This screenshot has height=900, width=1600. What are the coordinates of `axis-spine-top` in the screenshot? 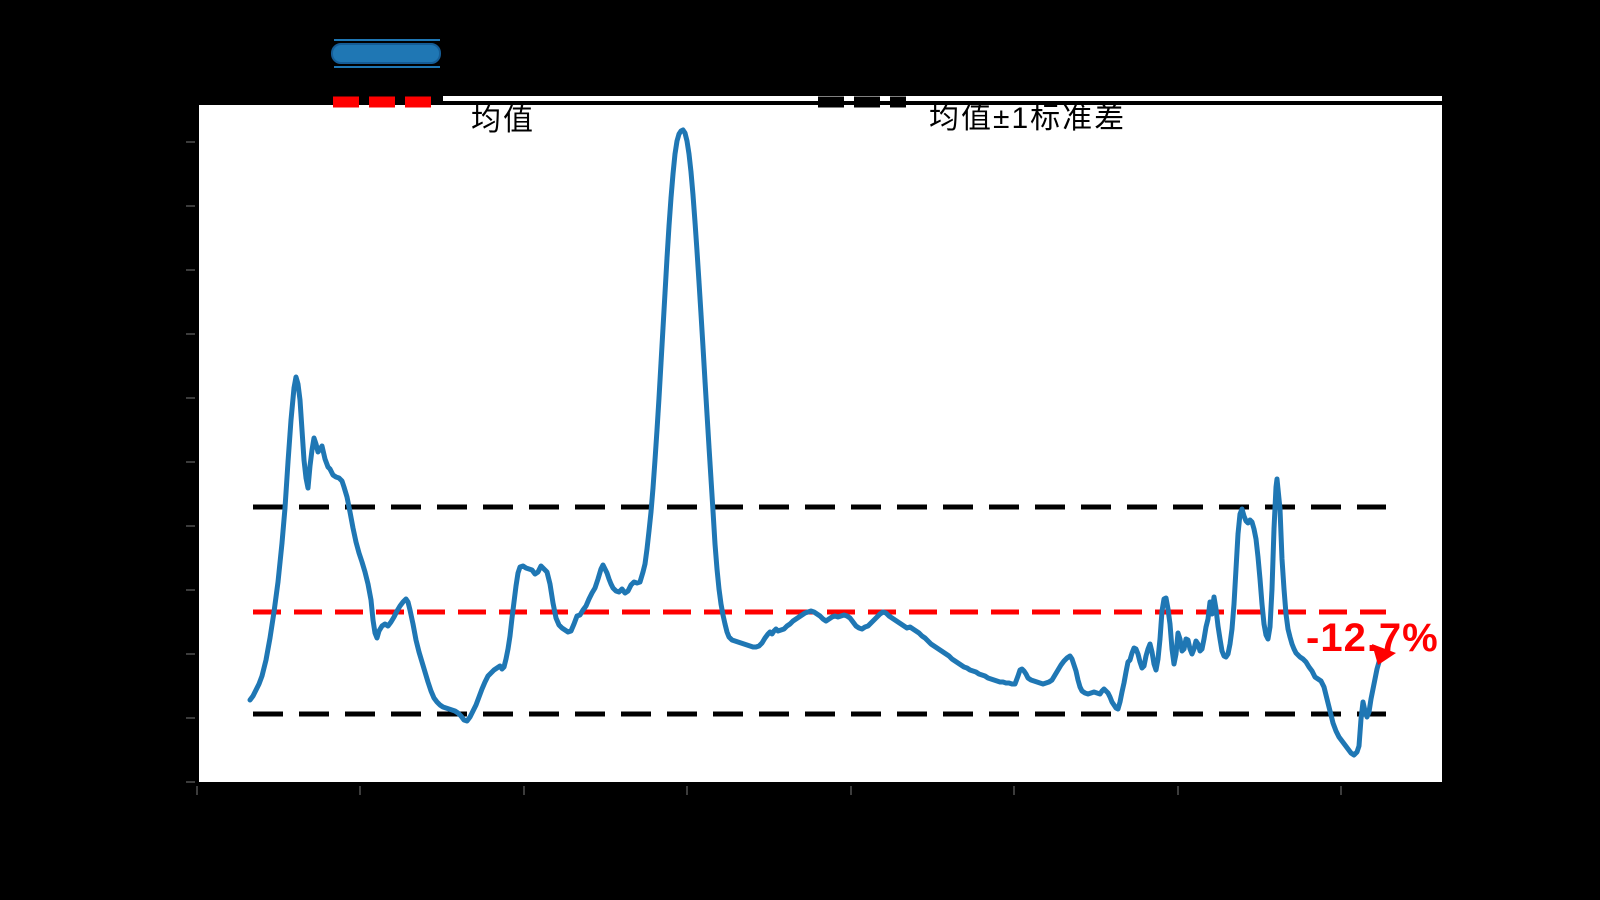 It's located at (820, 103).